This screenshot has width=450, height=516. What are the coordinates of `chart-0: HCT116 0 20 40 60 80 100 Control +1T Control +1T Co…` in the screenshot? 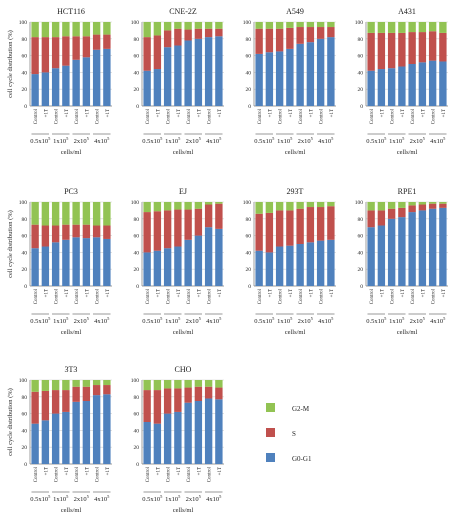 It's located at (59, 81).